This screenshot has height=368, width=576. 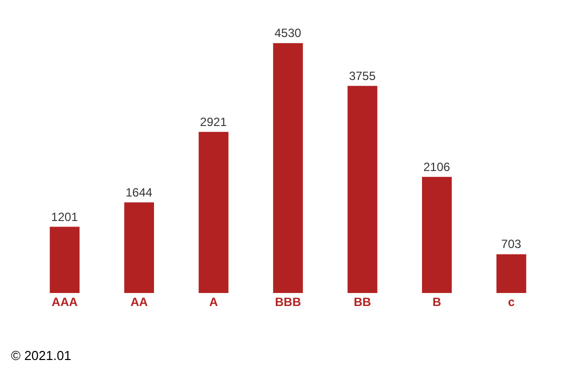 What do you see at coordinates (65, 302) in the screenshot?
I see `x-tick-label: AAA` at bounding box center [65, 302].